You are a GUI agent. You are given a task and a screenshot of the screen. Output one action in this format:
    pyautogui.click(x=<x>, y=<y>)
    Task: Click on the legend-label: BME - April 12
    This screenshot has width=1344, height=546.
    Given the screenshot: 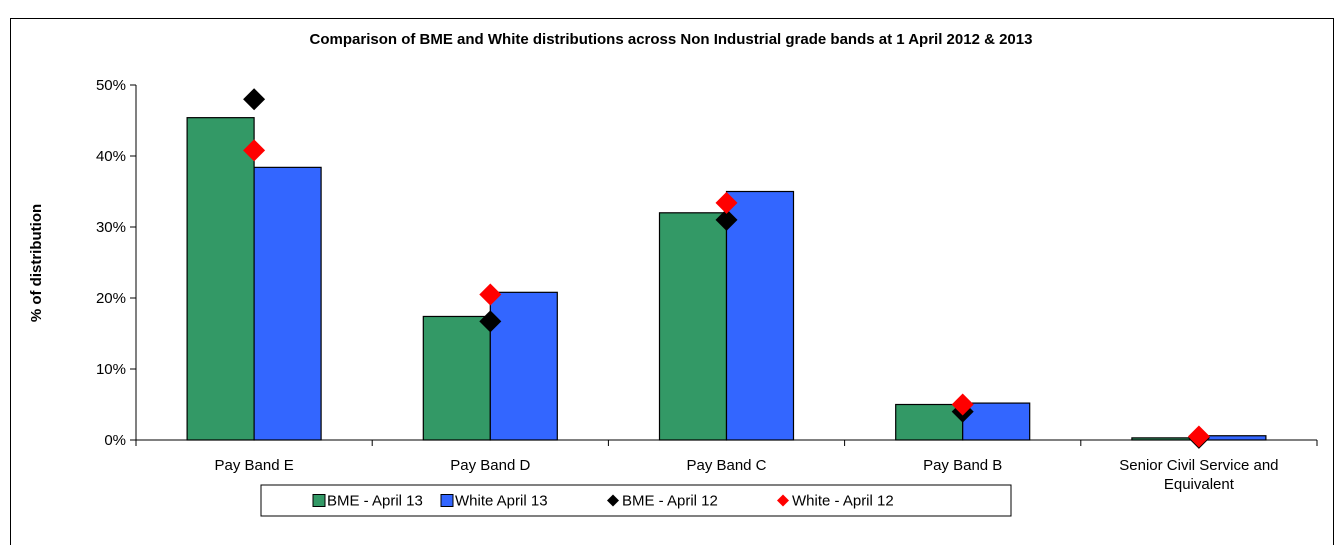 What is the action you would take?
    pyautogui.click(x=670, y=501)
    